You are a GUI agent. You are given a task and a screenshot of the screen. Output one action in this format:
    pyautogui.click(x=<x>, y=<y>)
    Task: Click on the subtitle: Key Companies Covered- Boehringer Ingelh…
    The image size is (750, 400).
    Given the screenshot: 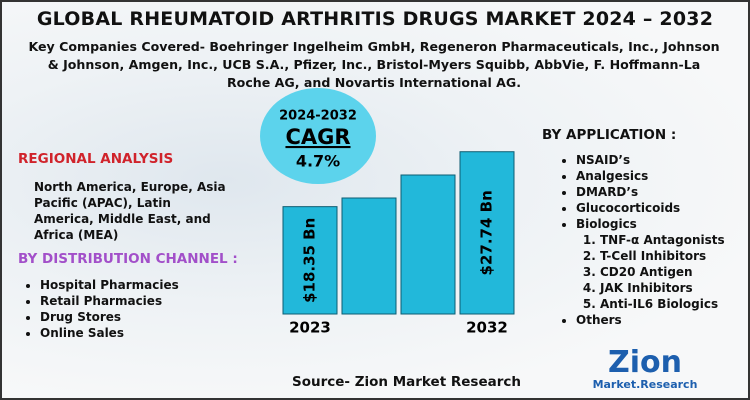 What is the action you would take?
    pyautogui.click(x=374, y=64)
    